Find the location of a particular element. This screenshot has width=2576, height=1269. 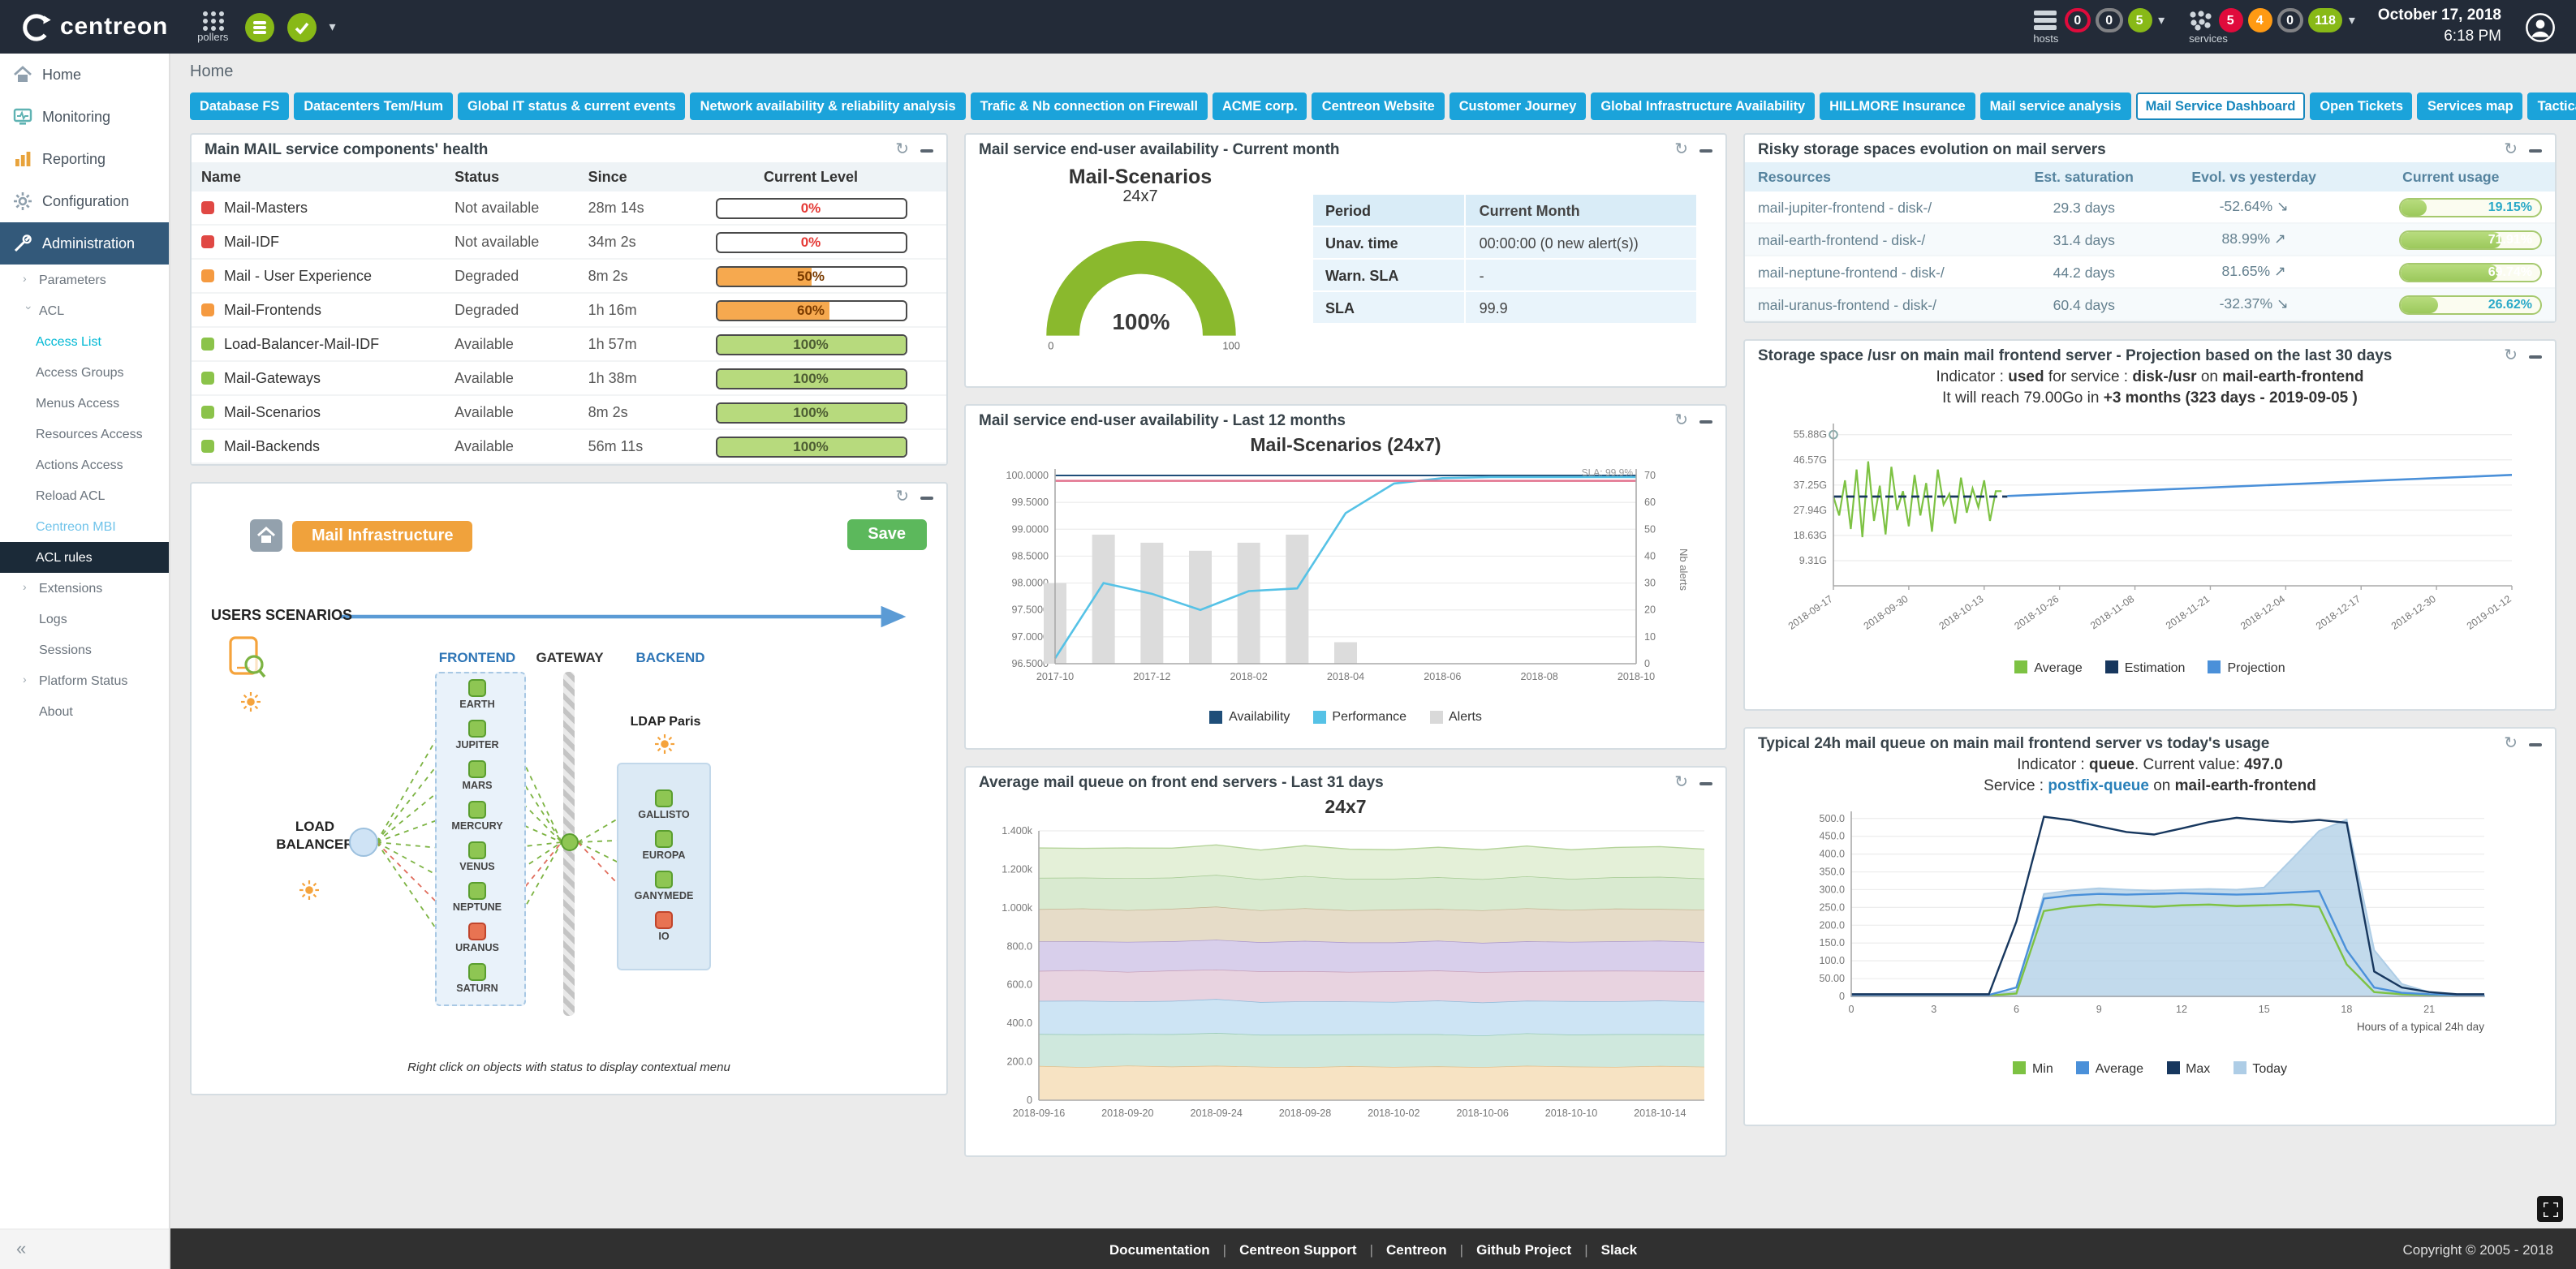

status-badge: 4 is located at coordinates (2259, 20).